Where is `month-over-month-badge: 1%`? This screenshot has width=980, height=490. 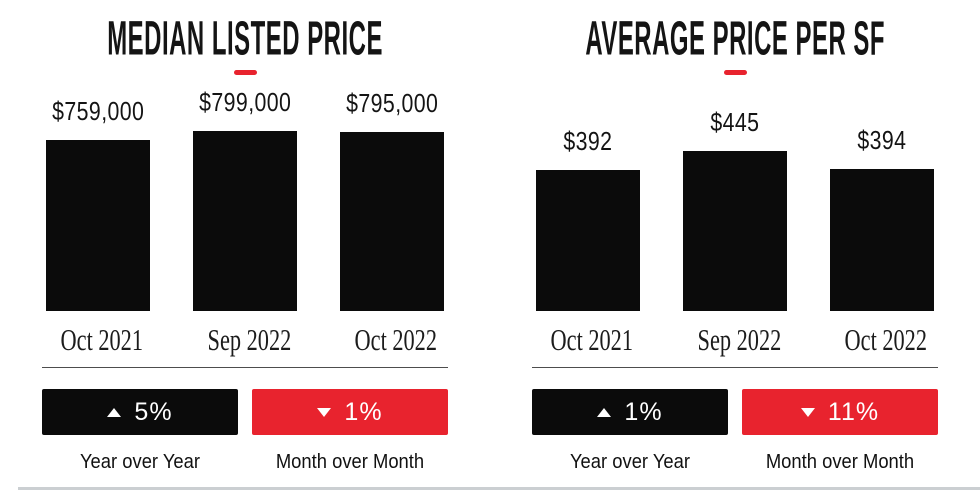 month-over-month-badge: 1% is located at coordinates (350, 412).